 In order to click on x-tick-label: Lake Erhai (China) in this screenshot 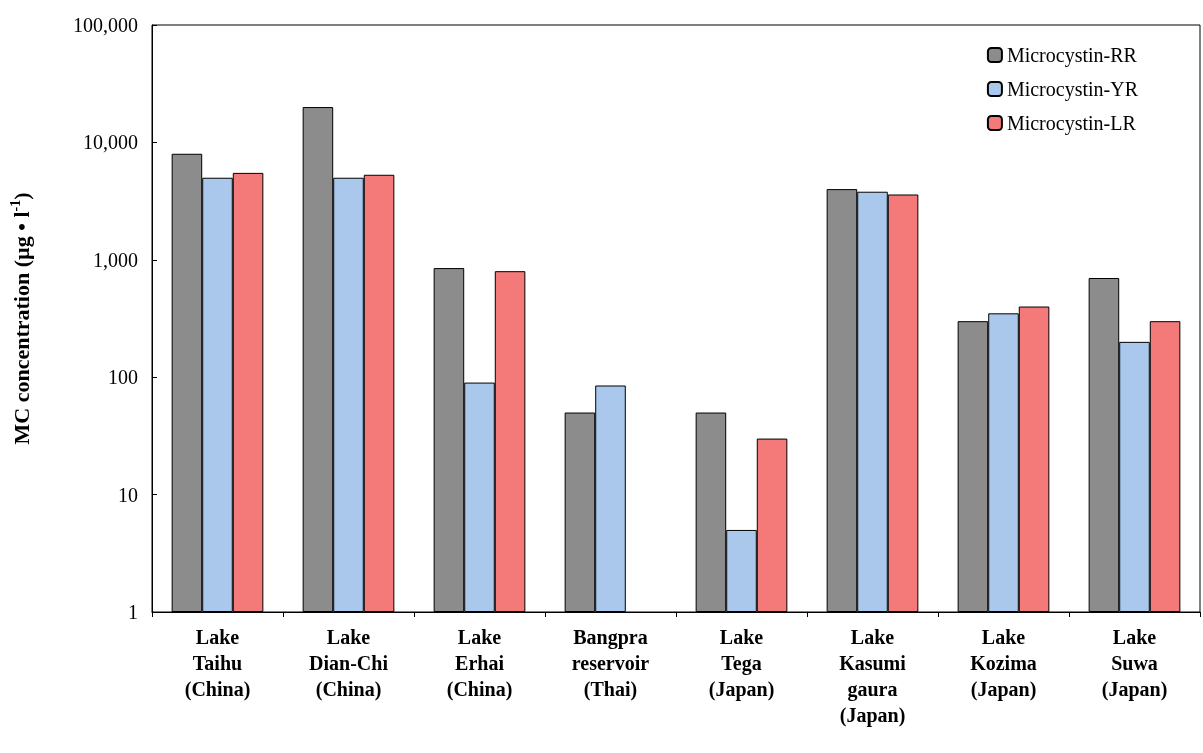, I will do `click(479, 663)`.